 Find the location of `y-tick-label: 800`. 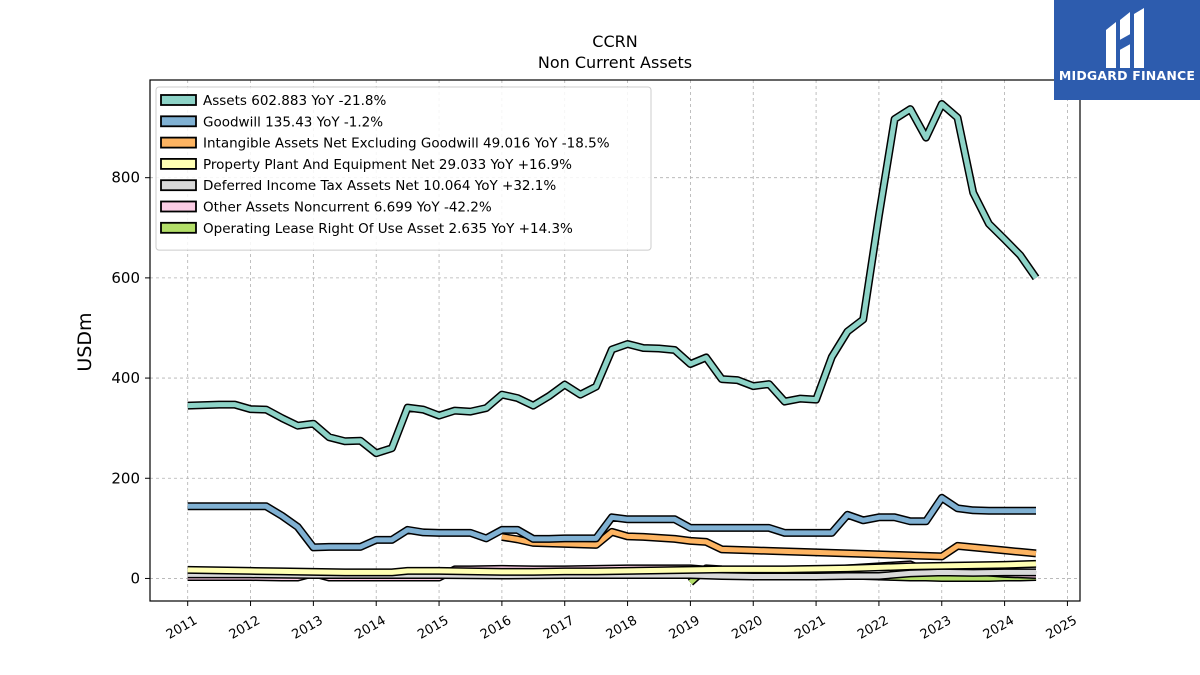

y-tick-label: 800 is located at coordinates (125, 178).